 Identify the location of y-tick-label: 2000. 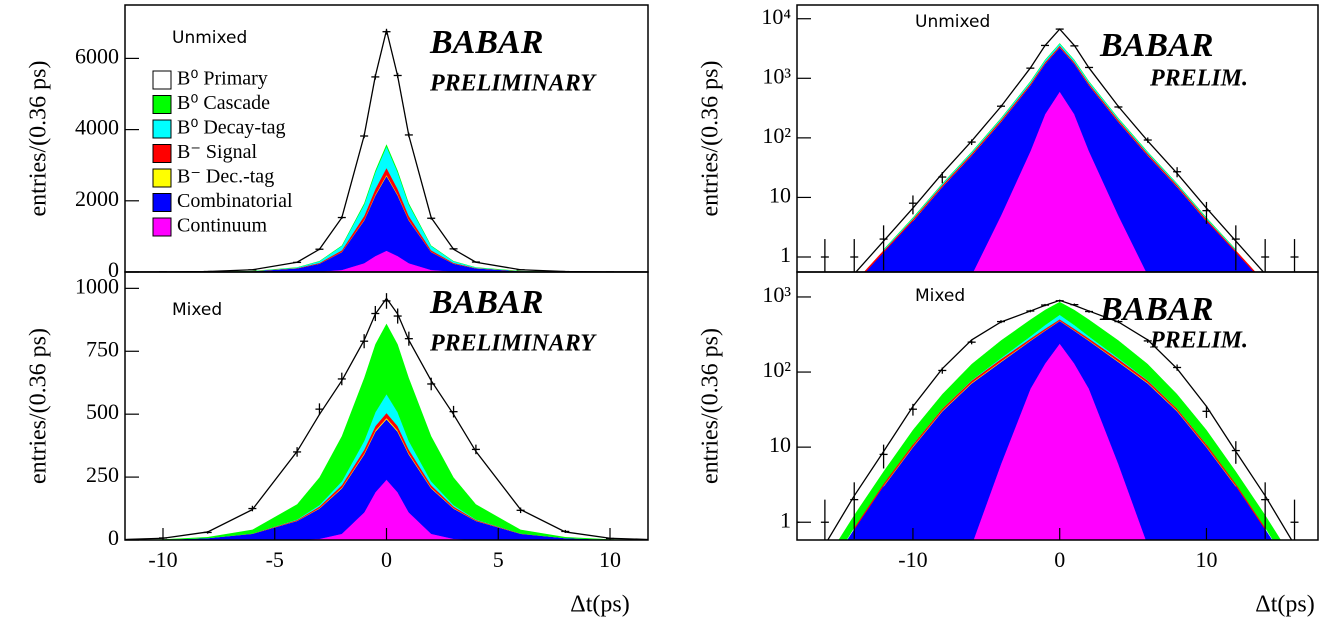
(97, 198).